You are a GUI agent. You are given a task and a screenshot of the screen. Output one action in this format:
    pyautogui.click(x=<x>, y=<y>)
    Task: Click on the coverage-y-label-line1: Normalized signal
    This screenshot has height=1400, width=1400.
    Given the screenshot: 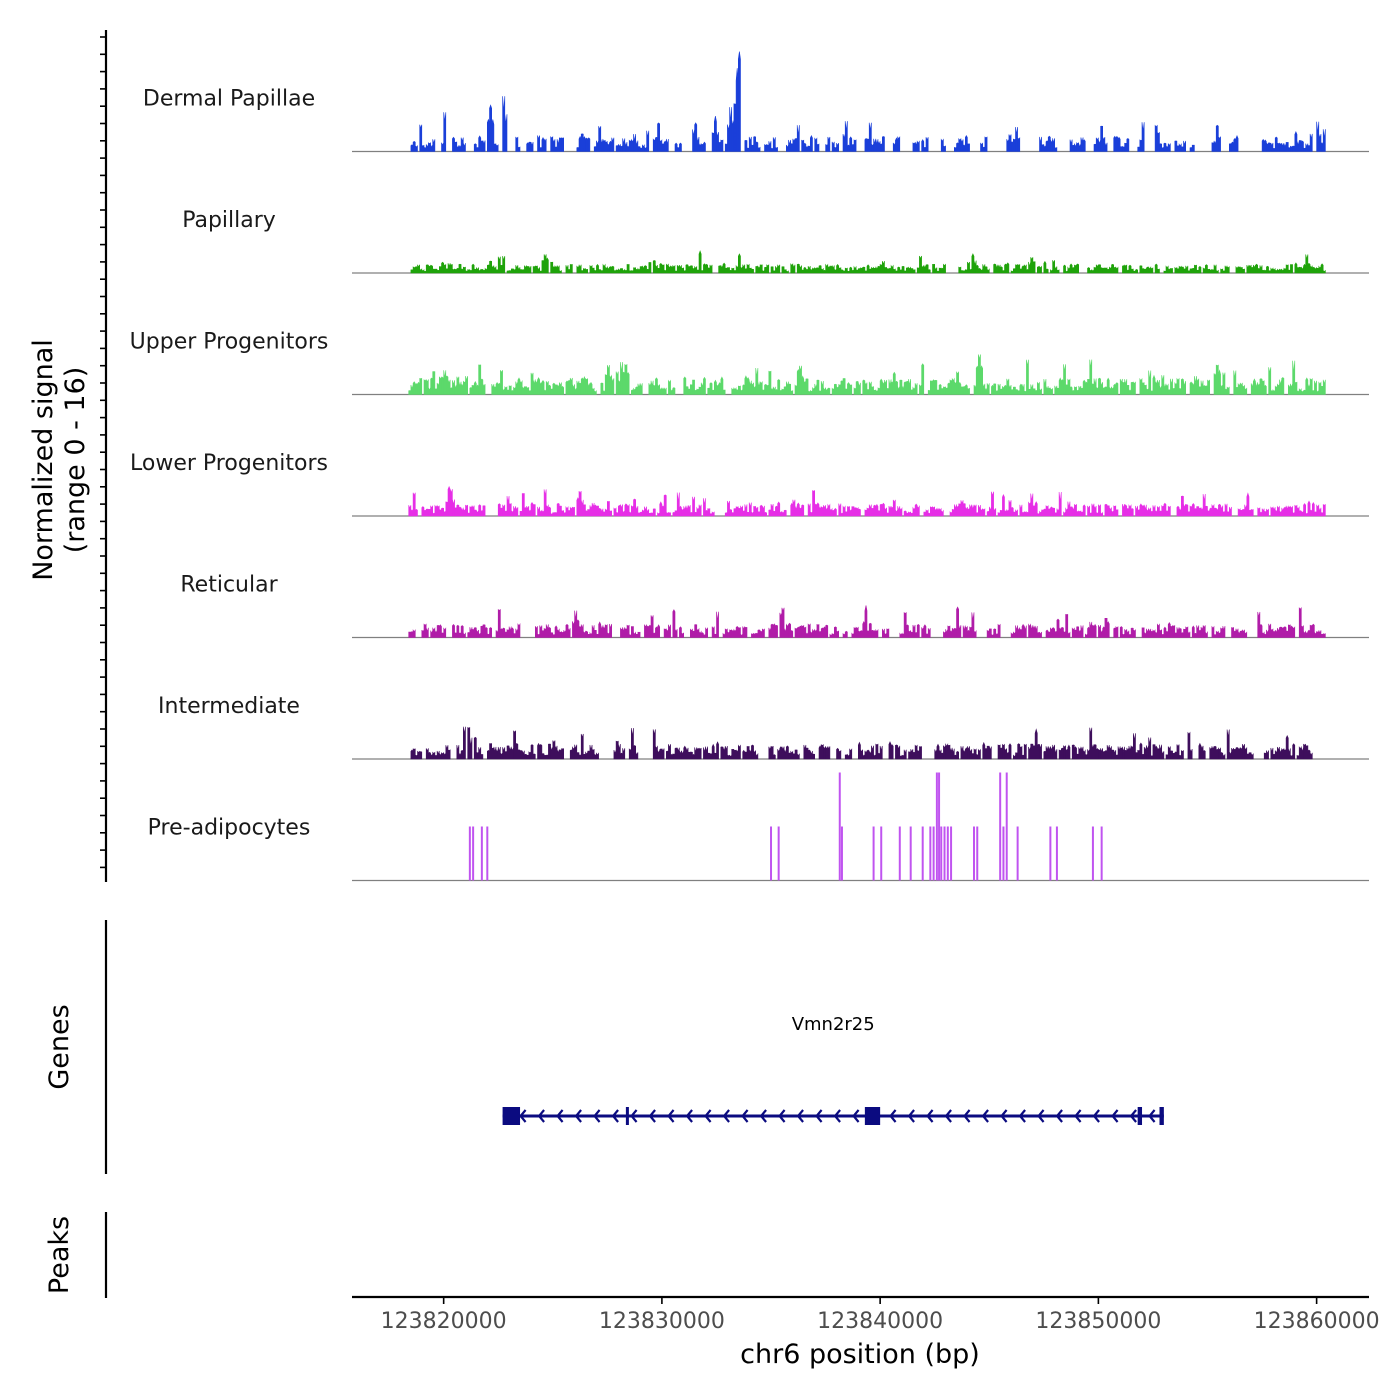 What is the action you would take?
    pyautogui.click(x=43, y=460)
    